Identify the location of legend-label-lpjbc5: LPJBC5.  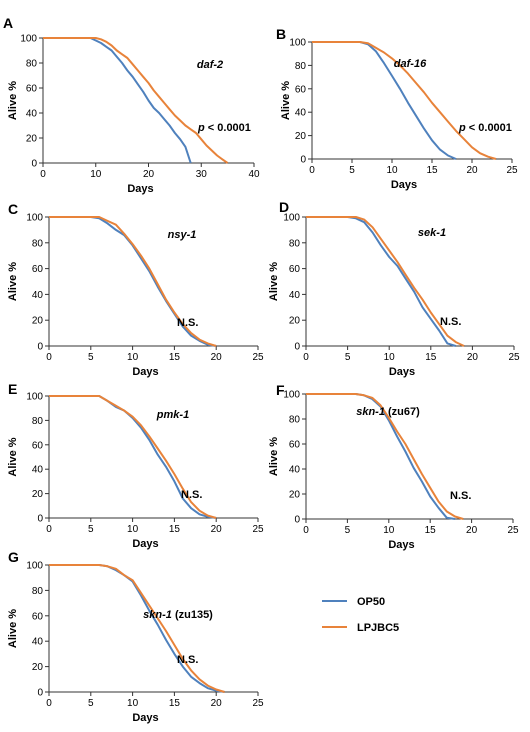
(378, 628).